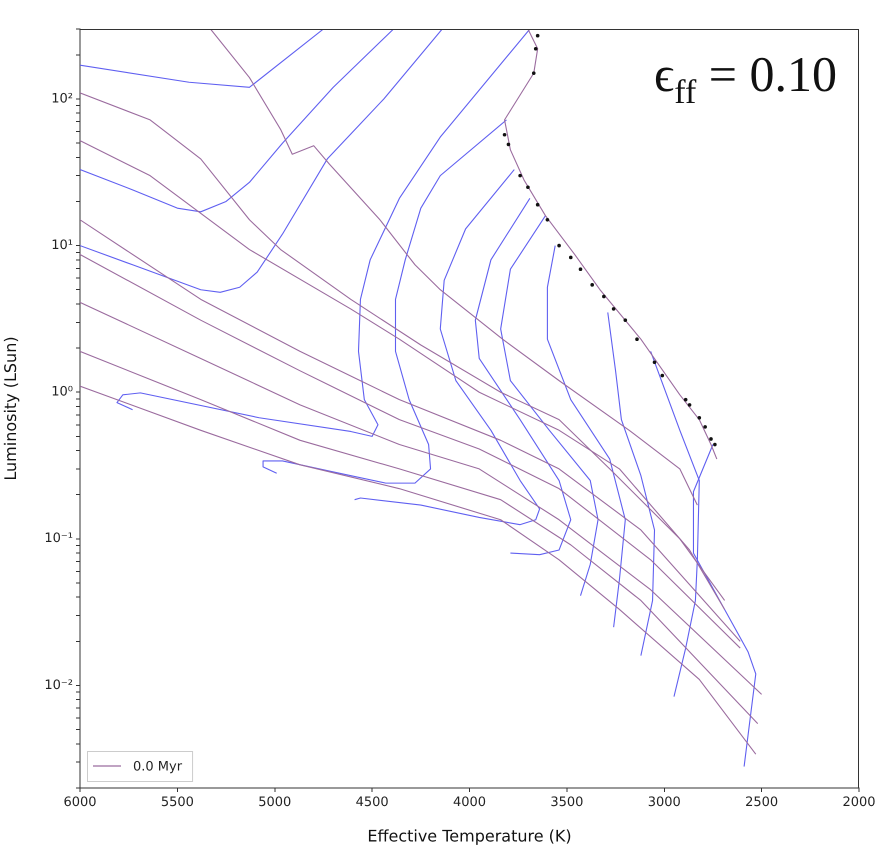 This screenshot has width=885, height=849. What do you see at coordinates (62, 392) in the screenshot?
I see `y-tick-label: 10⁰` at bounding box center [62, 392].